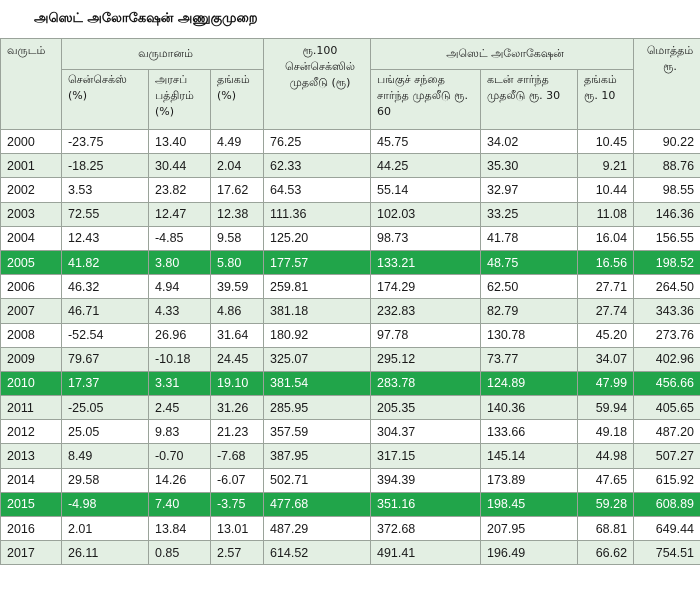  Describe the element at coordinates (606, 166) in the screenshot. I see `cell-gold-10: 9.21` at that location.